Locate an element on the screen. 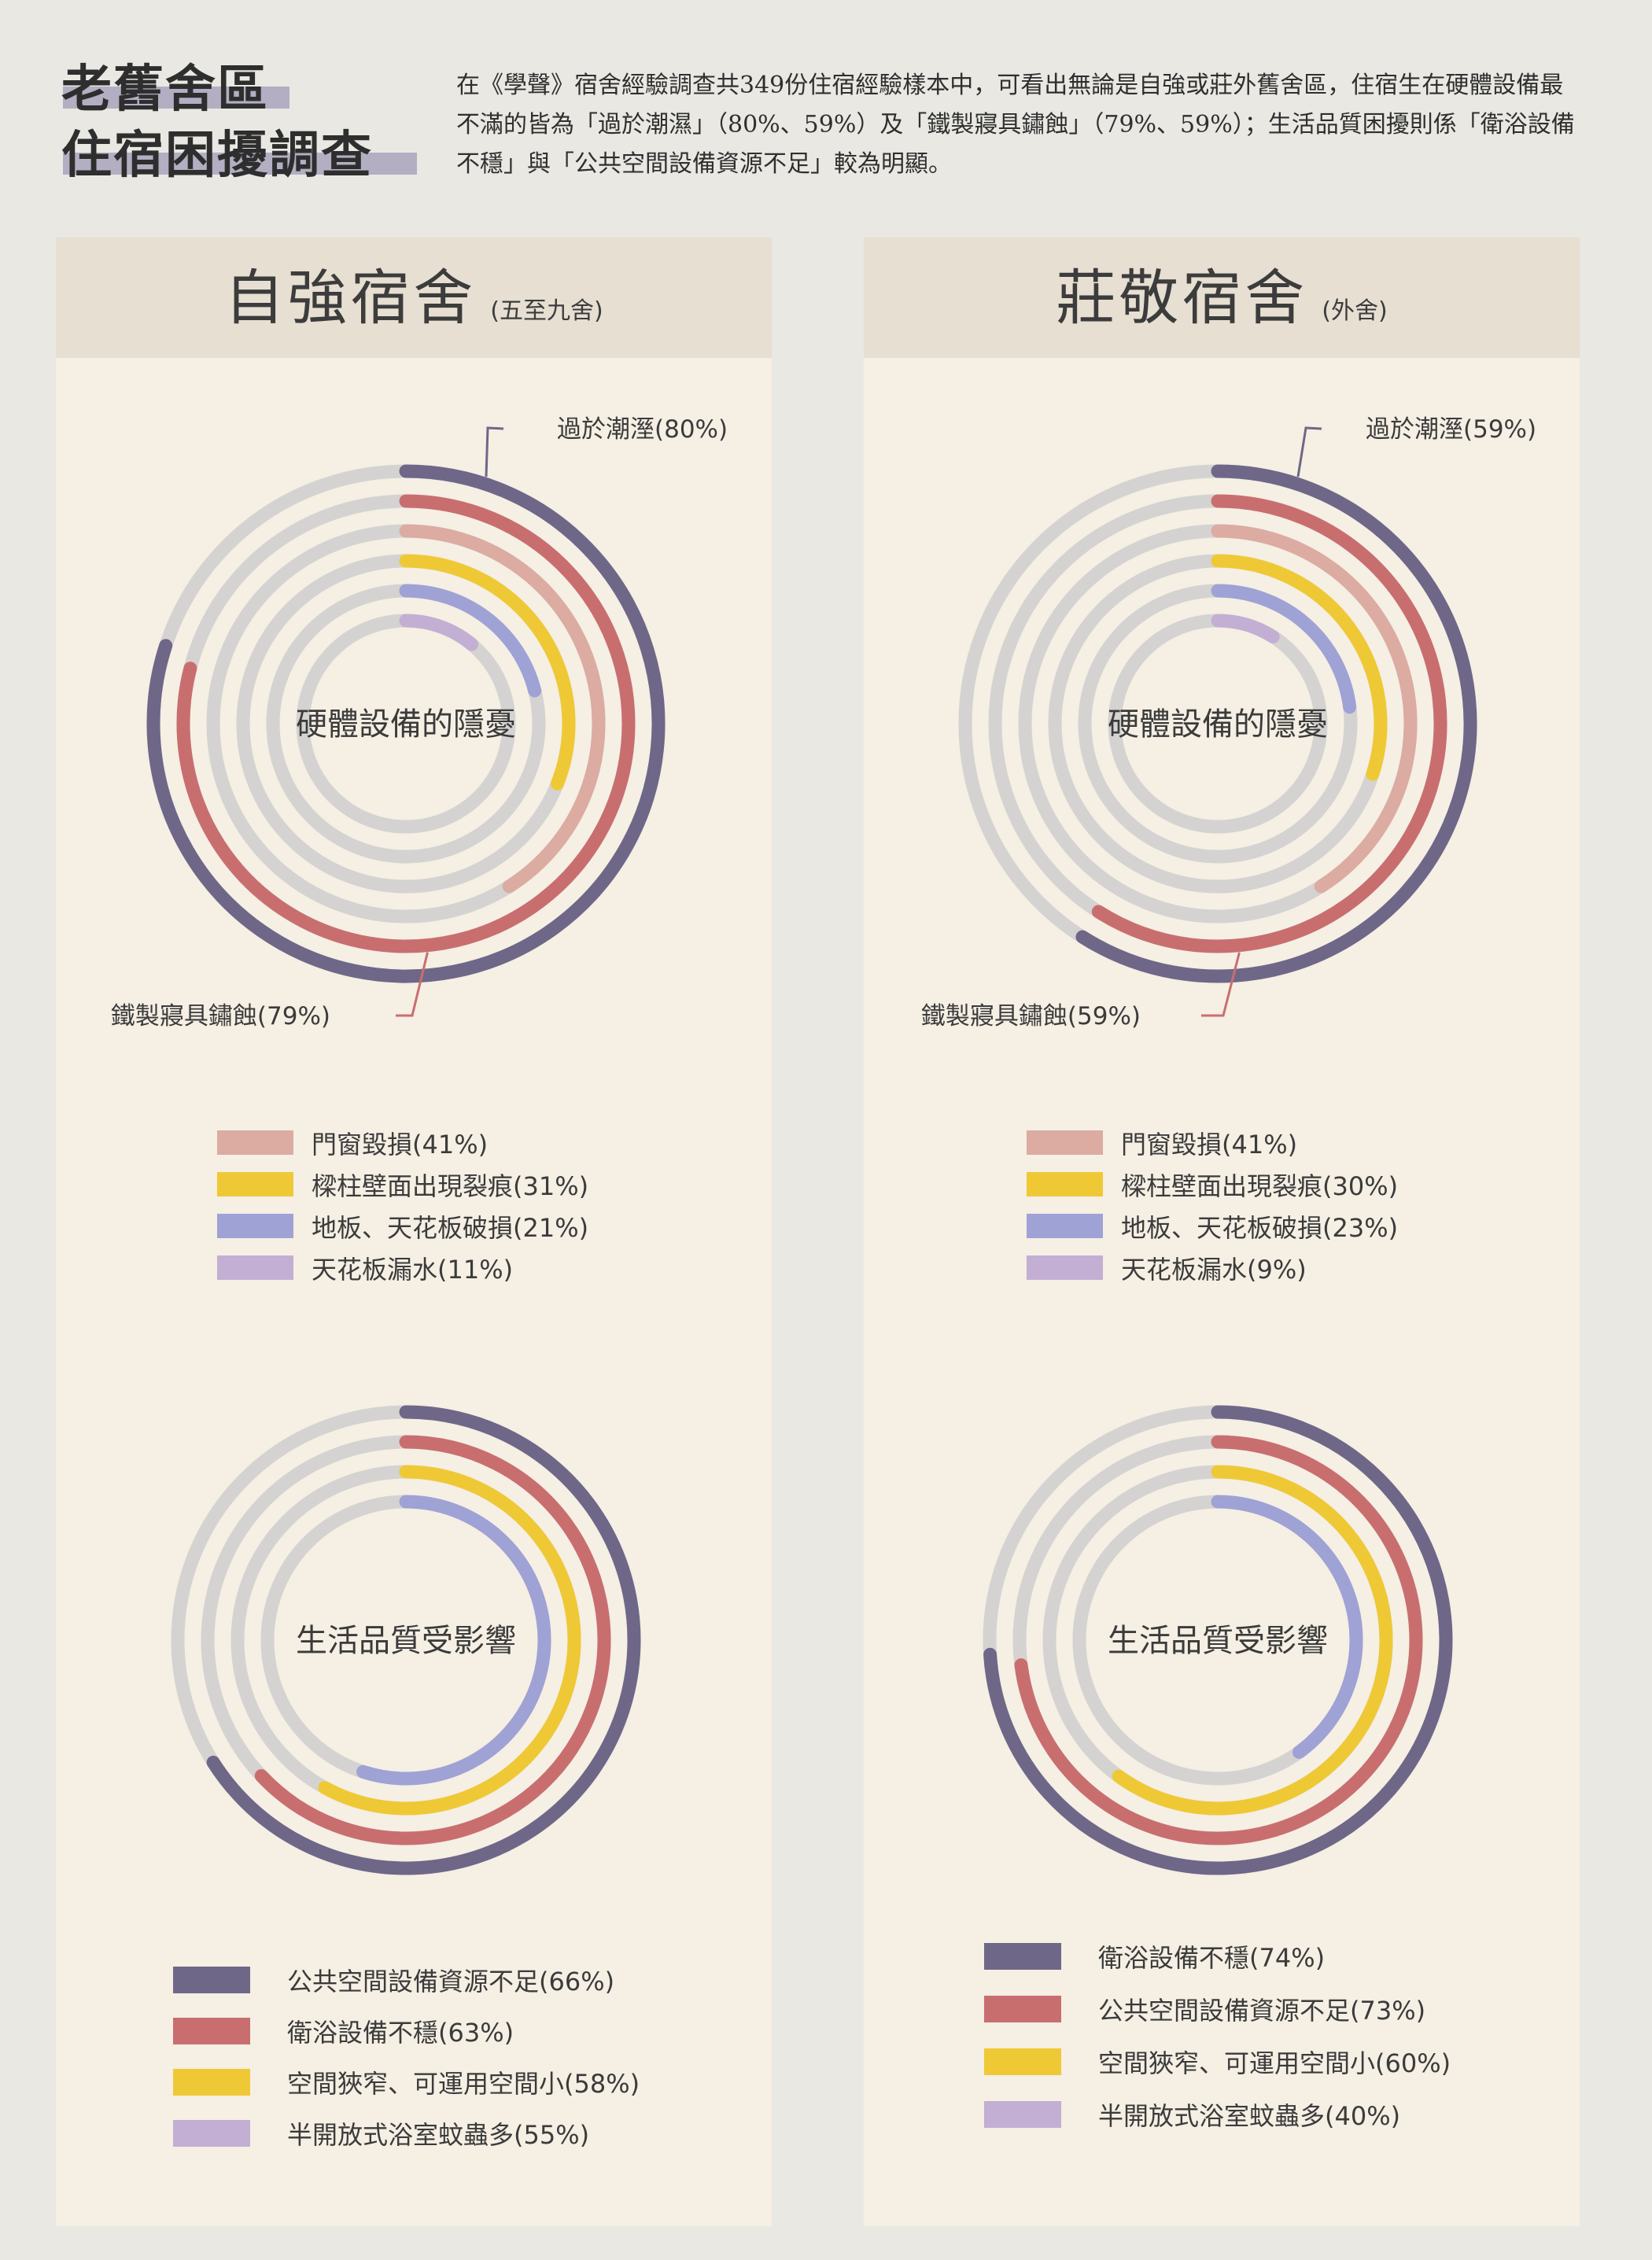  legend-item: 樑柱壁面出現裂痕(30%) is located at coordinates (1212, 1186).